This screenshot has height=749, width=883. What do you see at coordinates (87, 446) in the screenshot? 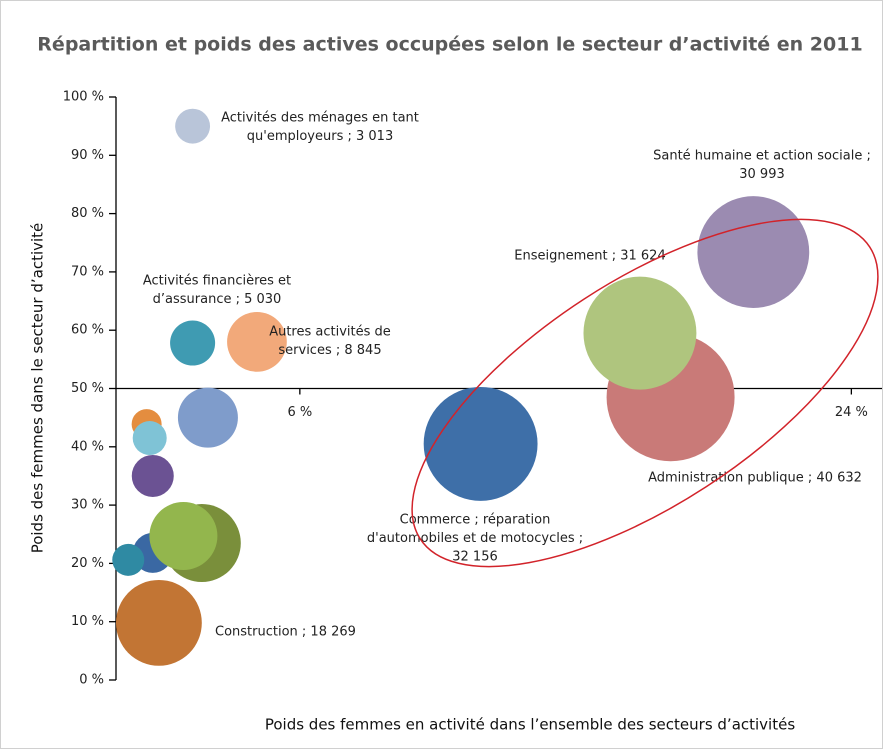
I see `y-tick-label: 40 %` at bounding box center [87, 446].